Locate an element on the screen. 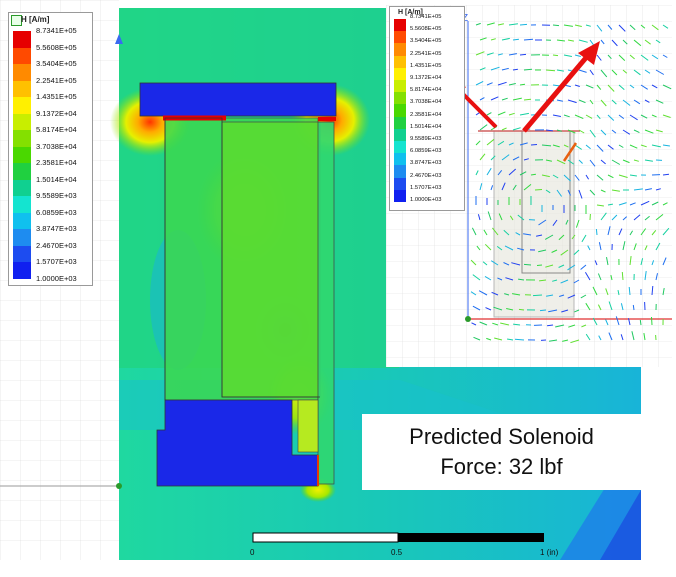 This screenshot has width=676, height=577. inset-value: 2.3581E+04 is located at coordinates (426, 114).